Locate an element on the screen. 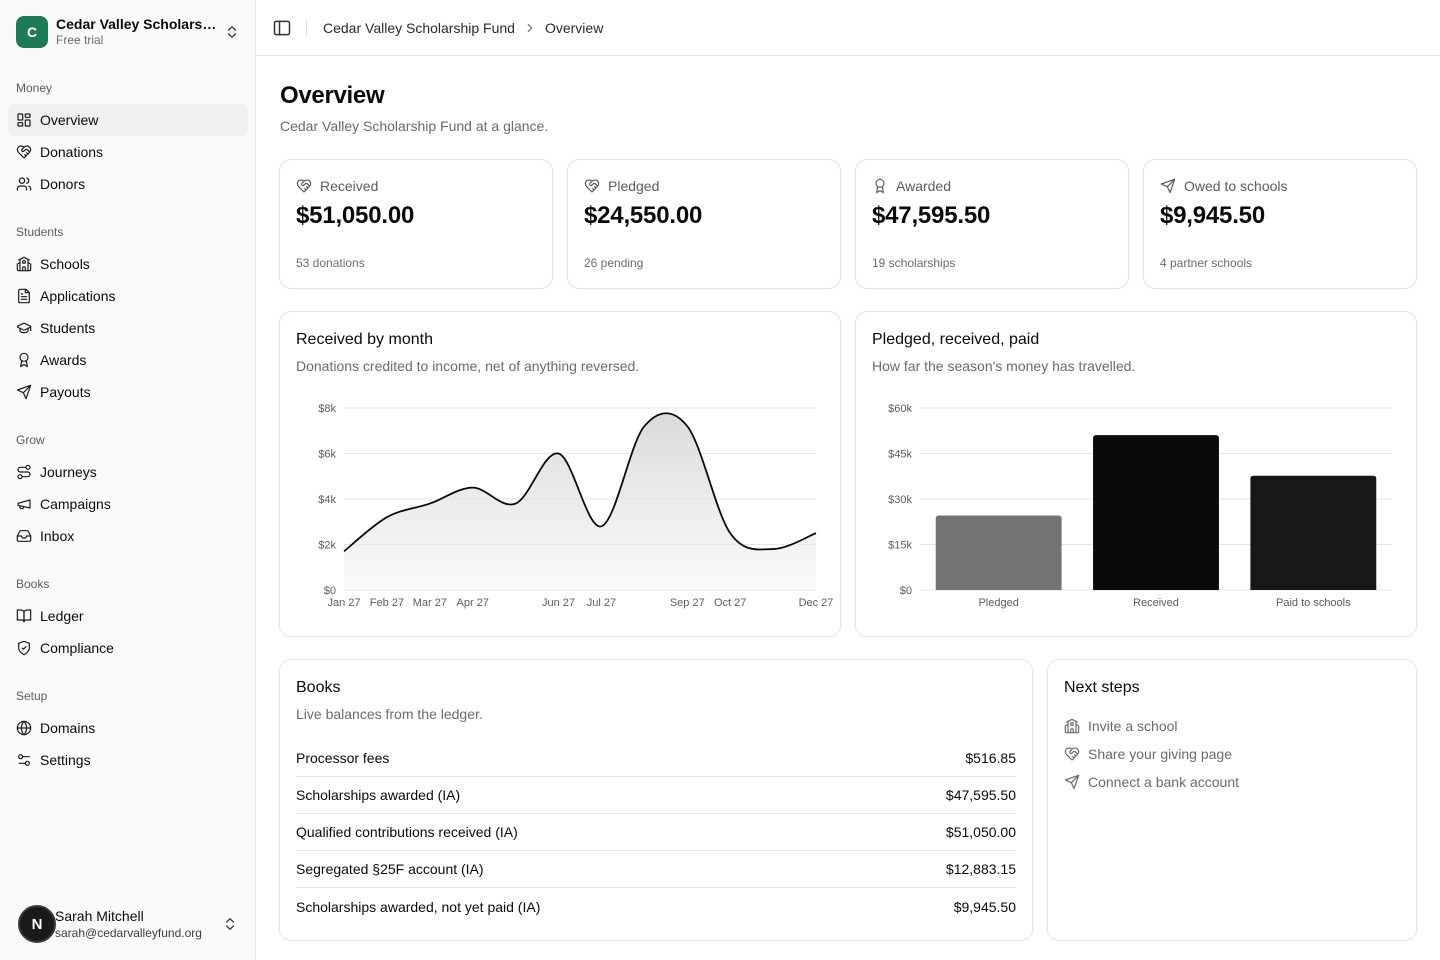  x-tick-label: Dec 27 is located at coordinates (816, 603).